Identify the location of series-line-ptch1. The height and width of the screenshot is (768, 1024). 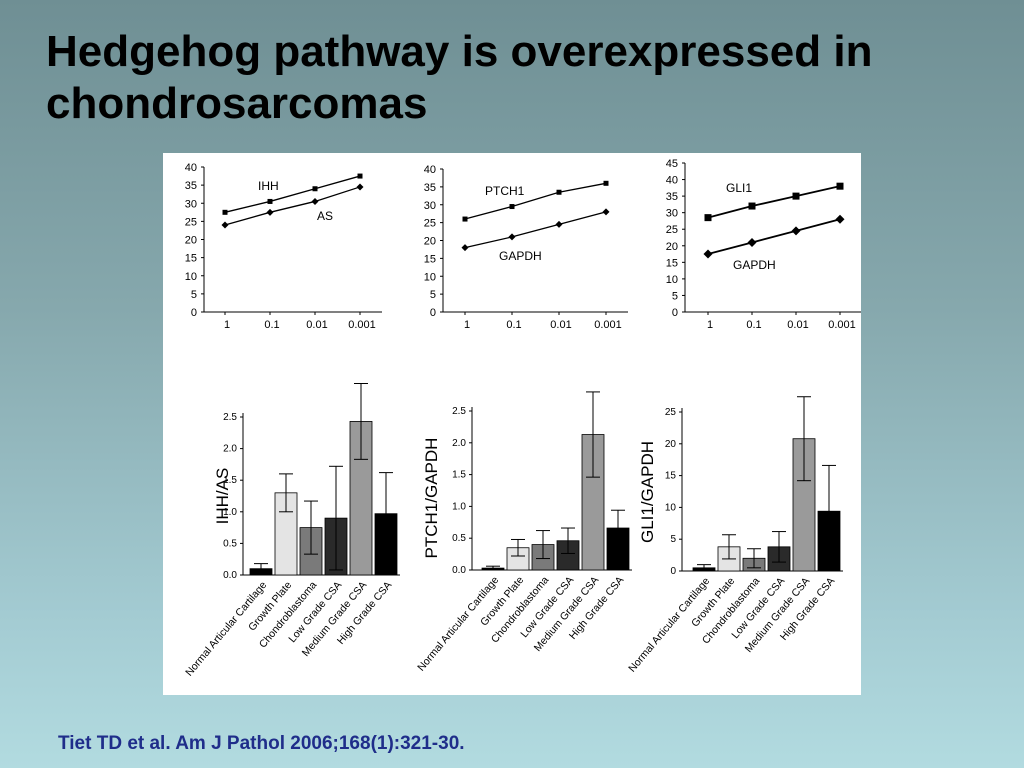
(535, 201).